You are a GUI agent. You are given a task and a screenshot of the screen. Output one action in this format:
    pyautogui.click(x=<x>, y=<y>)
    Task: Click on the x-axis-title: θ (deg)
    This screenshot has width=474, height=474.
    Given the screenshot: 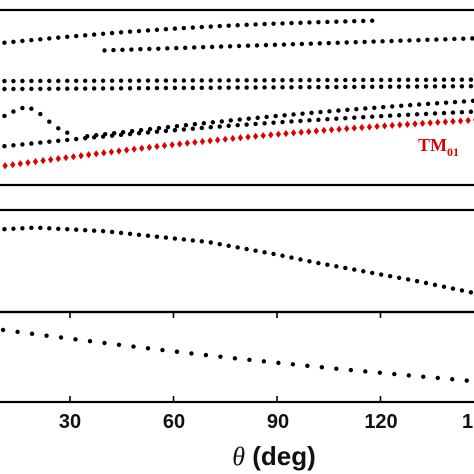 What is the action you would take?
    pyautogui.click(x=274, y=456)
    